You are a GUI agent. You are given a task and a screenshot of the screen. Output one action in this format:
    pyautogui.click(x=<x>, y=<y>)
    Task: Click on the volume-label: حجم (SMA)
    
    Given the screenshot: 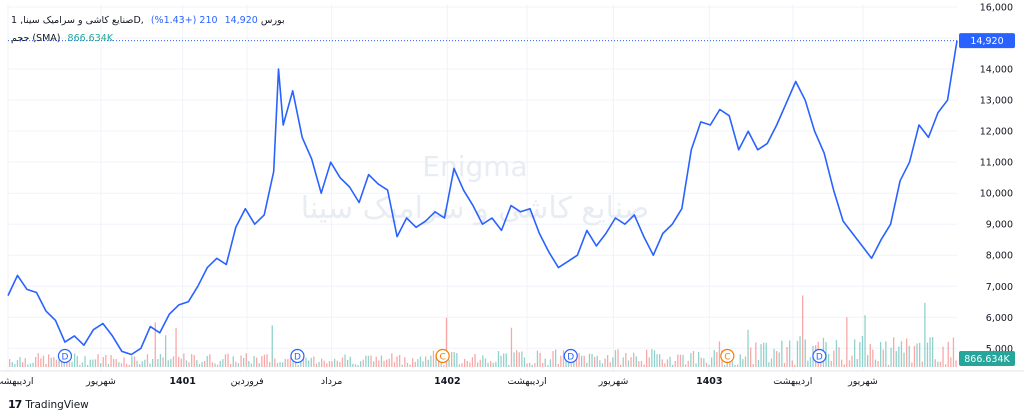 What is the action you would take?
    pyautogui.click(x=36, y=38)
    